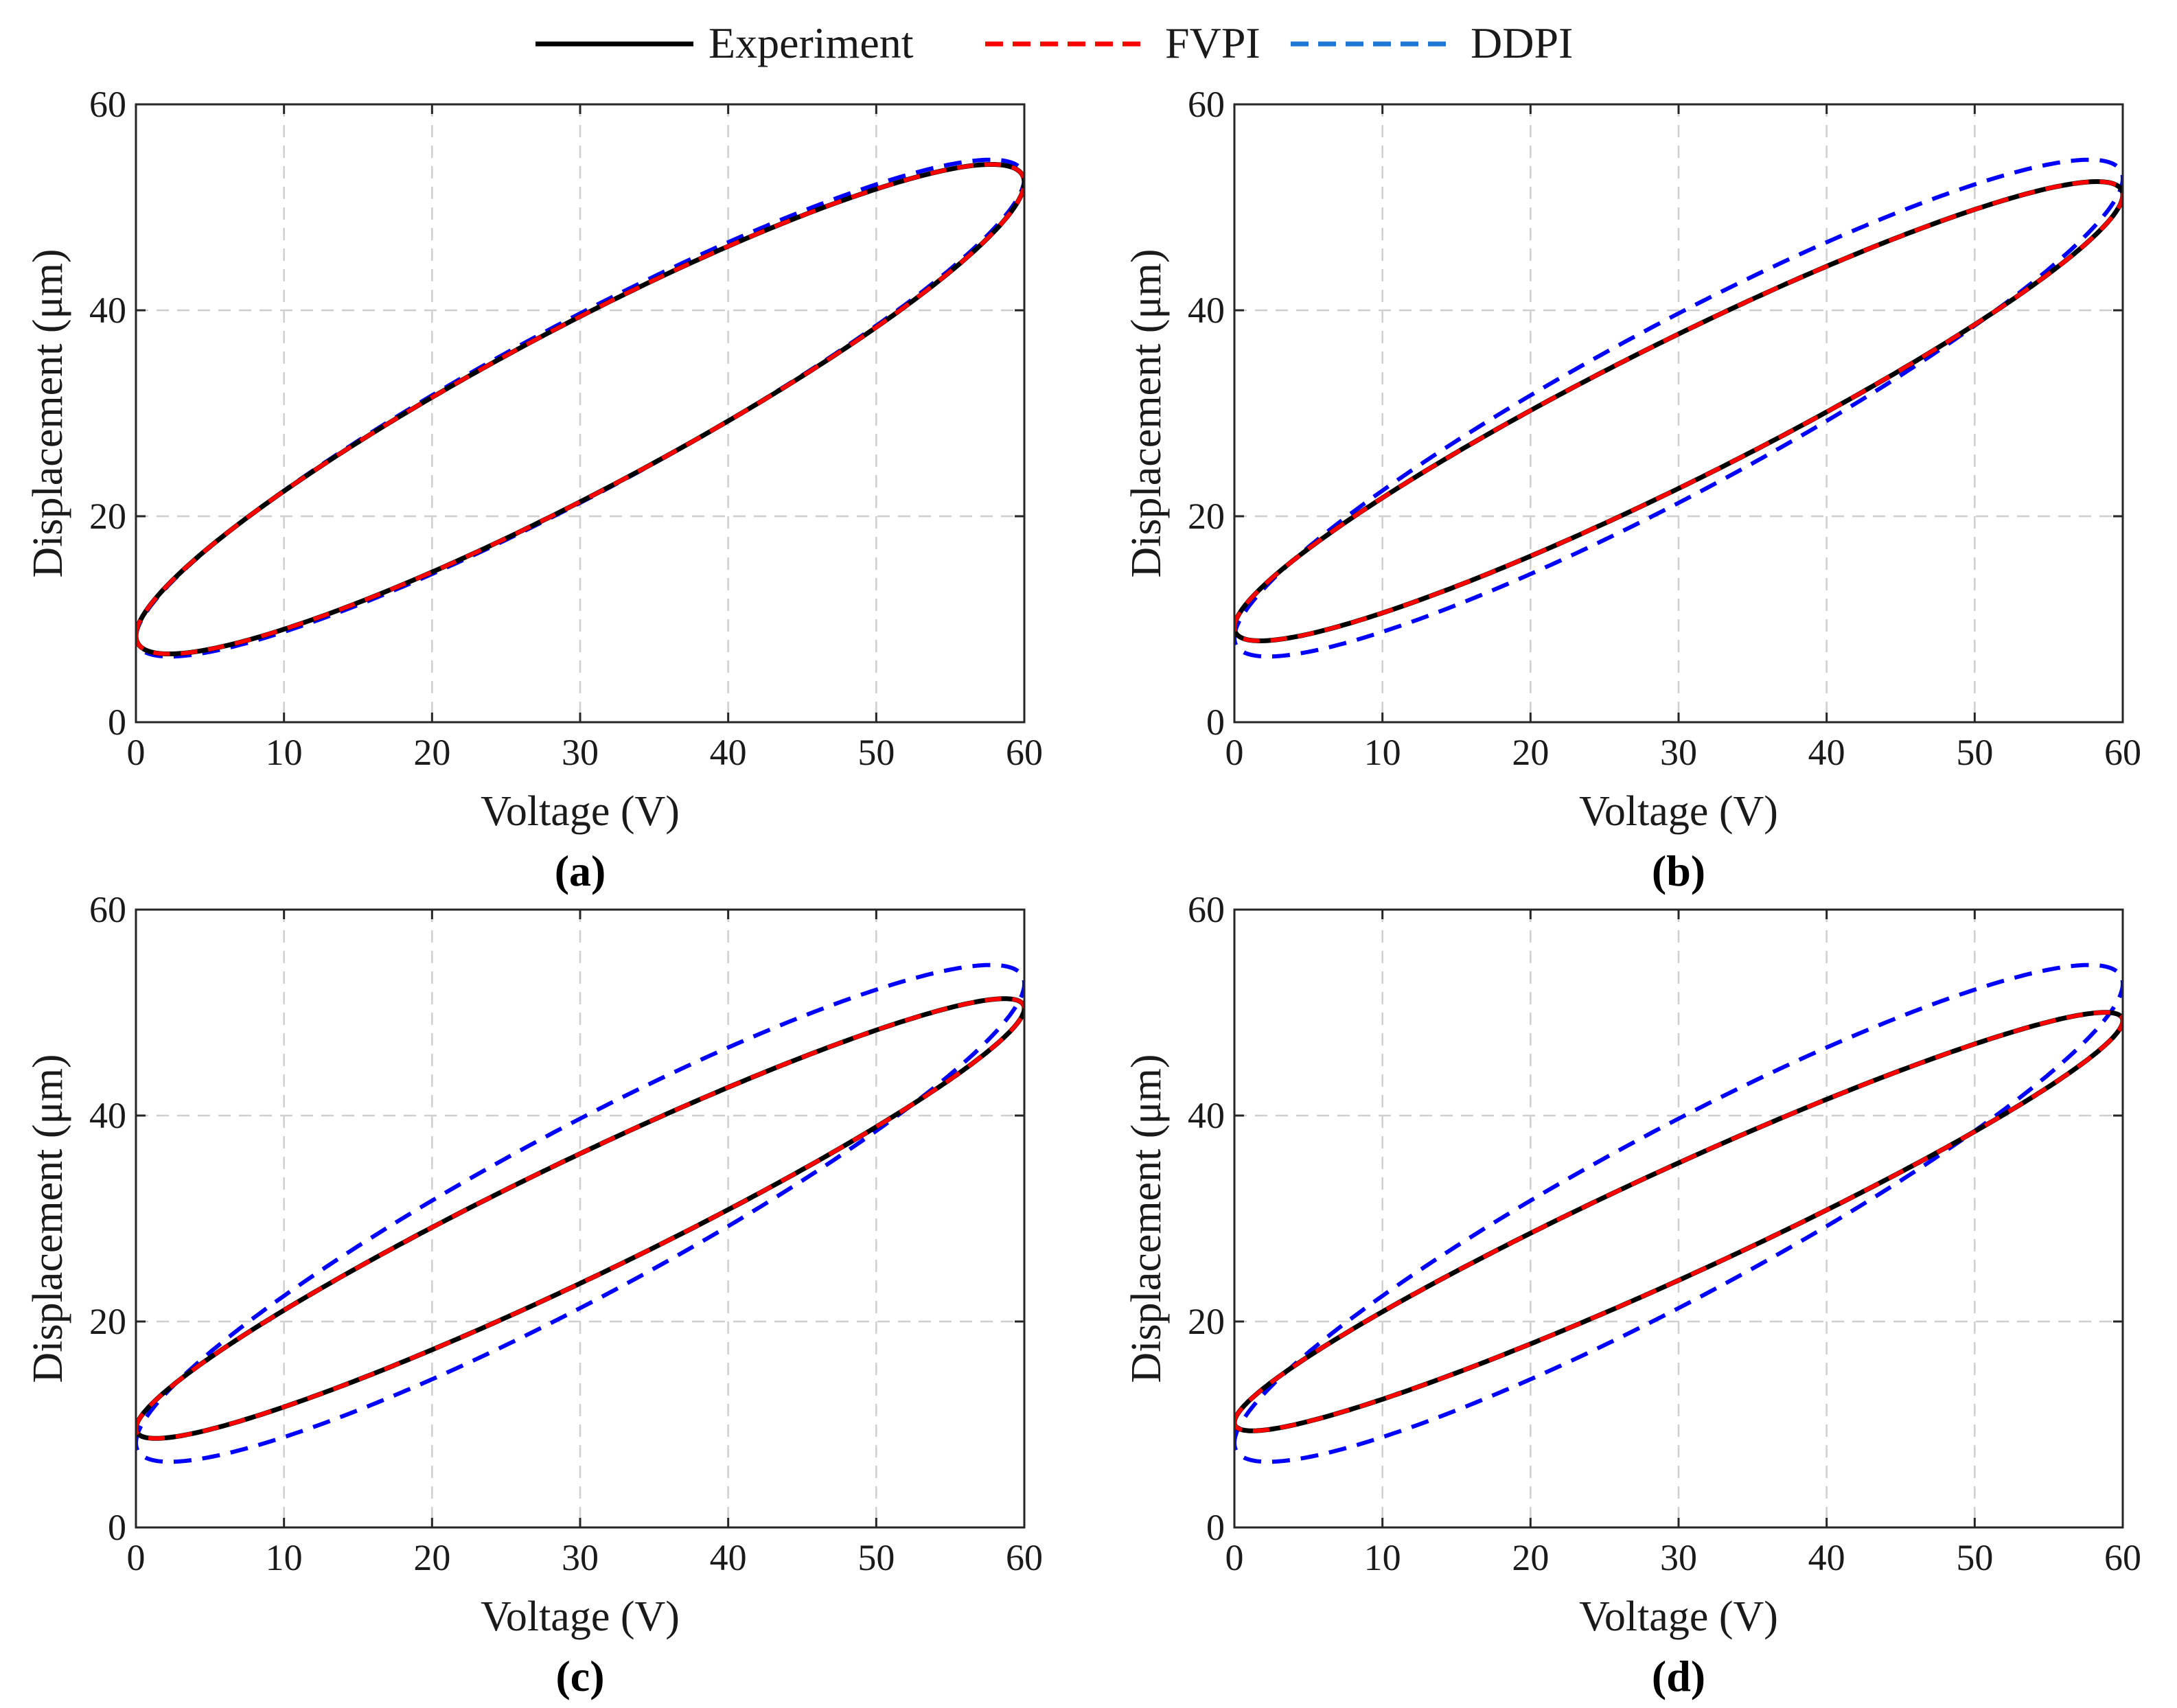 This screenshot has height=1708, width=2177. What do you see at coordinates (1054, 43) in the screenshot?
I see `legend: Experiment FVPI DDPI` at bounding box center [1054, 43].